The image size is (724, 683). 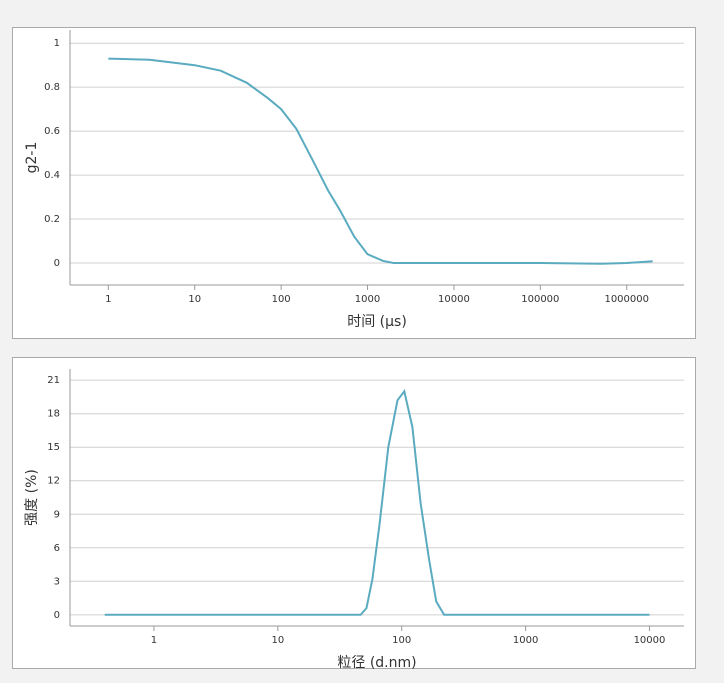 What do you see at coordinates (57, 548) in the screenshot?
I see `y-tick-label: 6` at bounding box center [57, 548].